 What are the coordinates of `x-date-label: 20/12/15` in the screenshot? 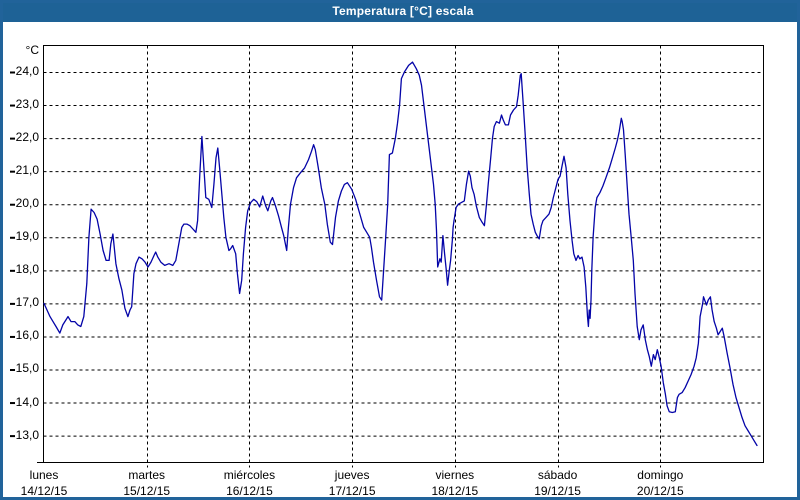 It's located at (660, 491).